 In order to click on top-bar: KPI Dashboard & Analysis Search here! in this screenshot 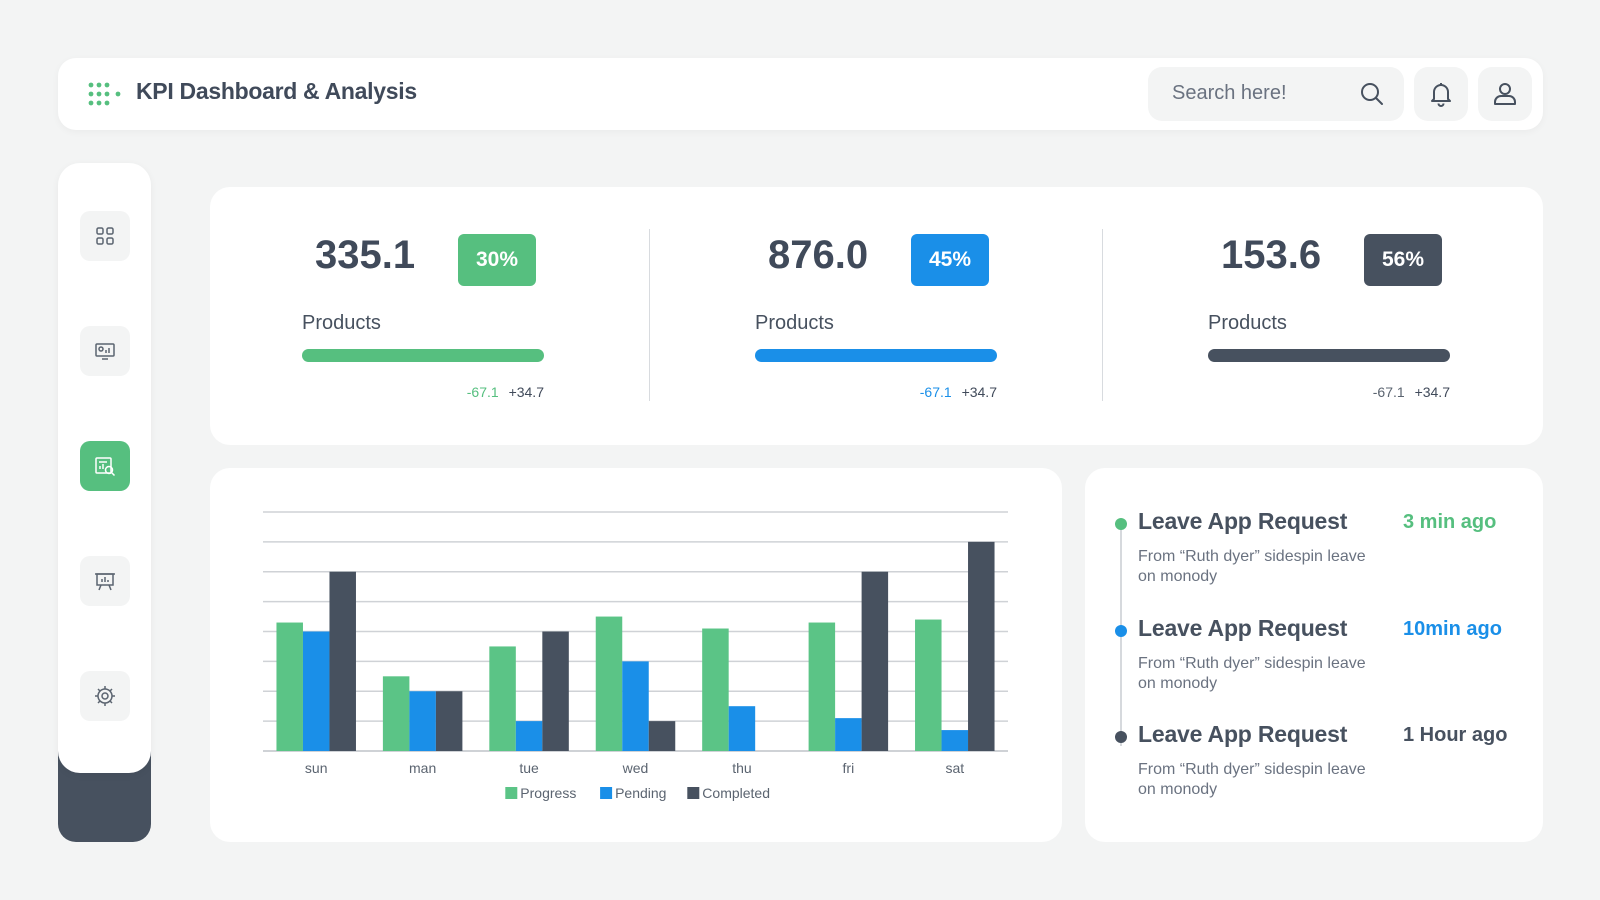, I will do `click(800, 94)`.